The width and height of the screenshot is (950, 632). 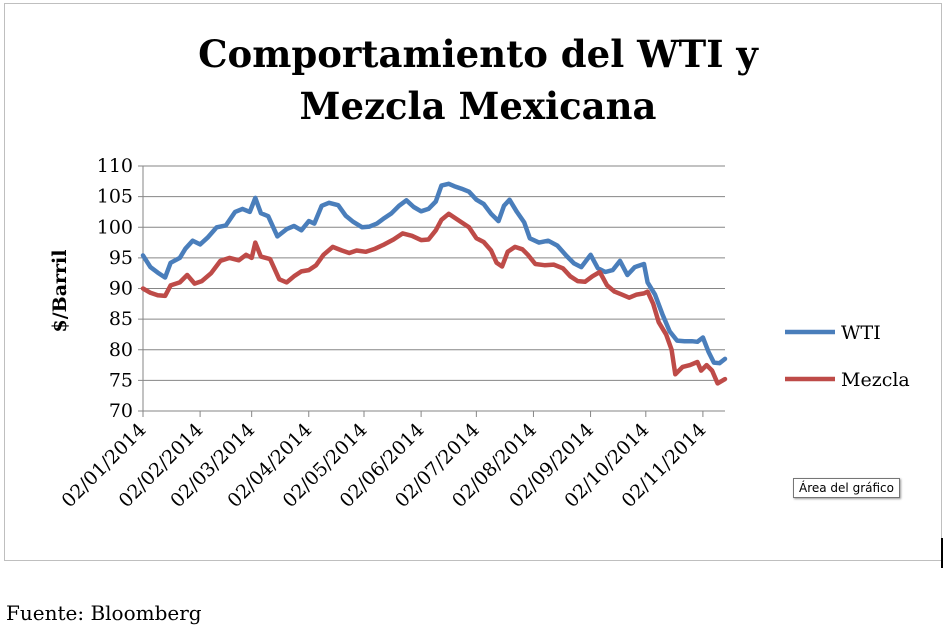 What do you see at coordinates (60, 291) in the screenshot?
I see `y-axis-label: $/Barril` at bounding box center [60, 291].